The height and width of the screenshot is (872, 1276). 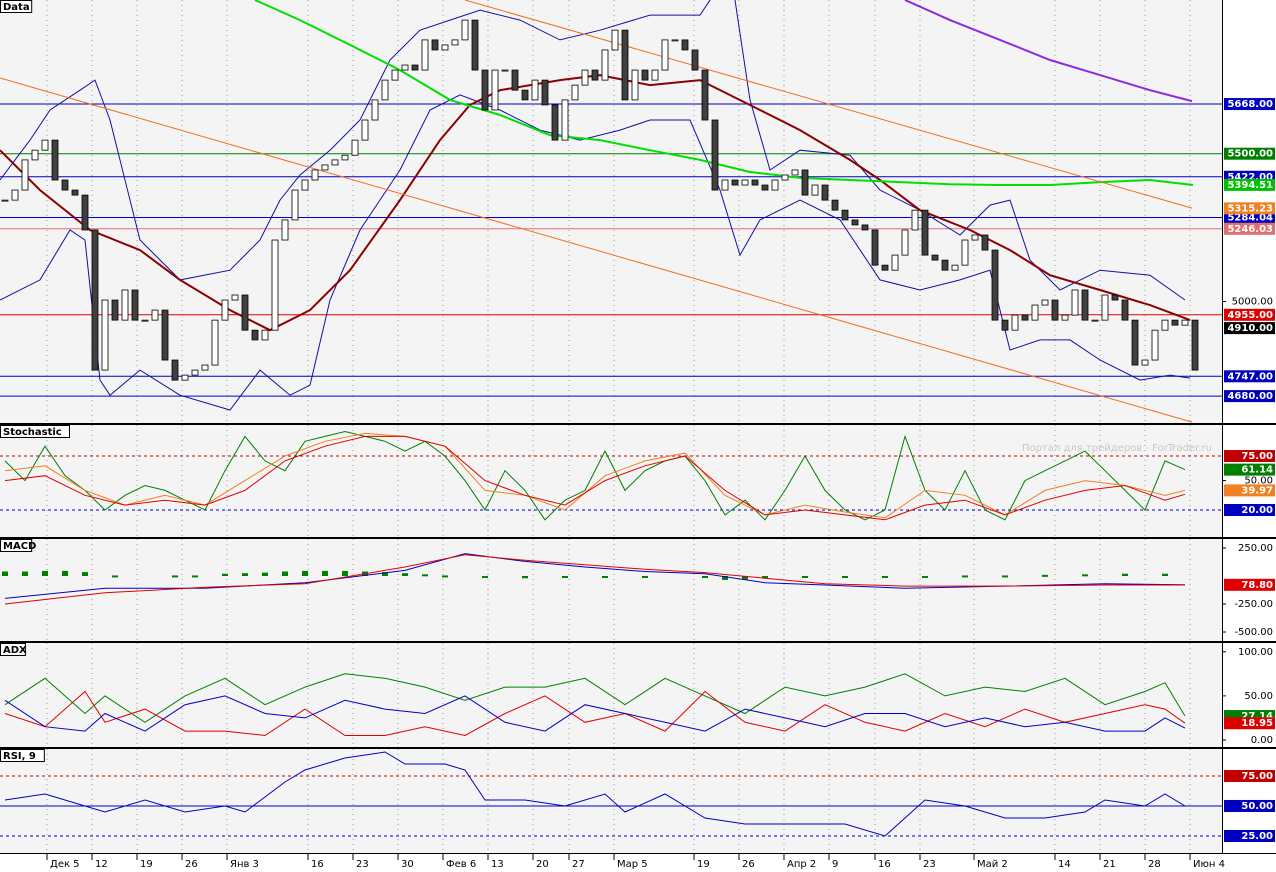 What do you see at coordinates (1253, 632) in the screenshot?
I see `y-tick-label: -500.00` at bounding box center [1253, 632].